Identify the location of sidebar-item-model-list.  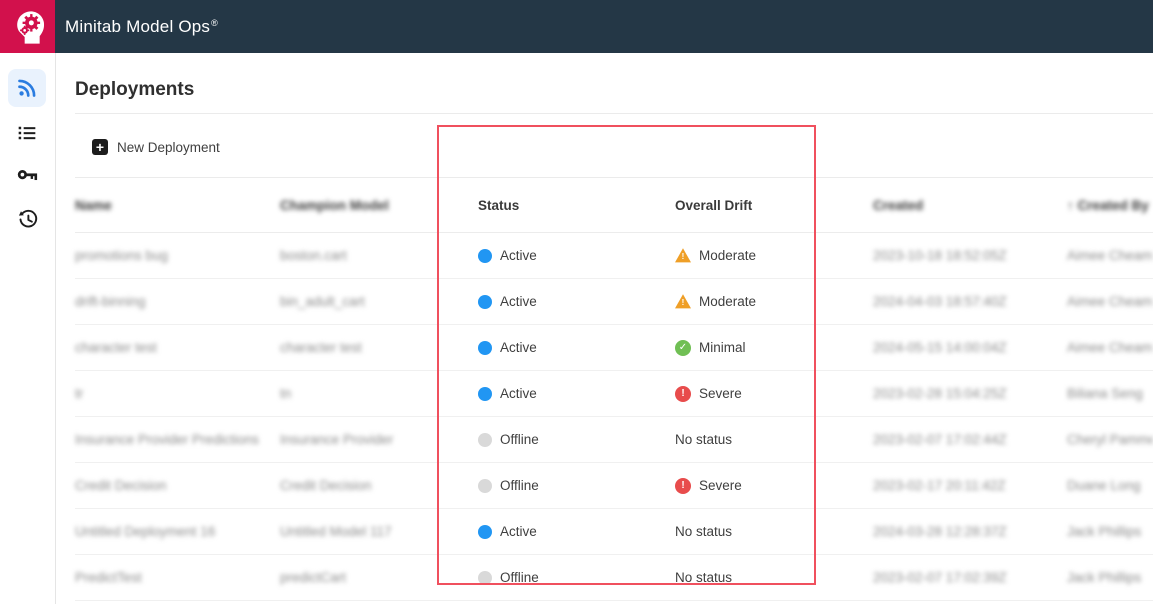
(27, 133).